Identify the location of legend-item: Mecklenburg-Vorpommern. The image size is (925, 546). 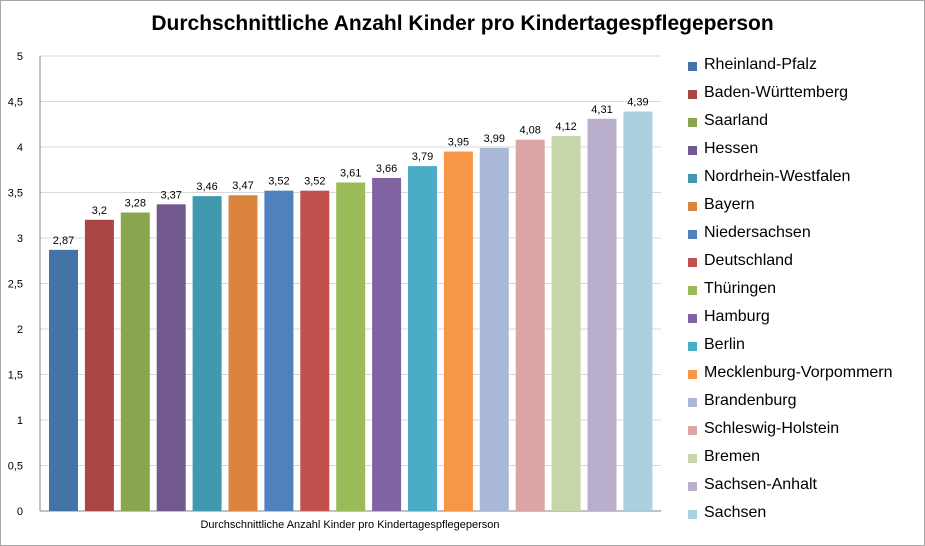
(804, 378).